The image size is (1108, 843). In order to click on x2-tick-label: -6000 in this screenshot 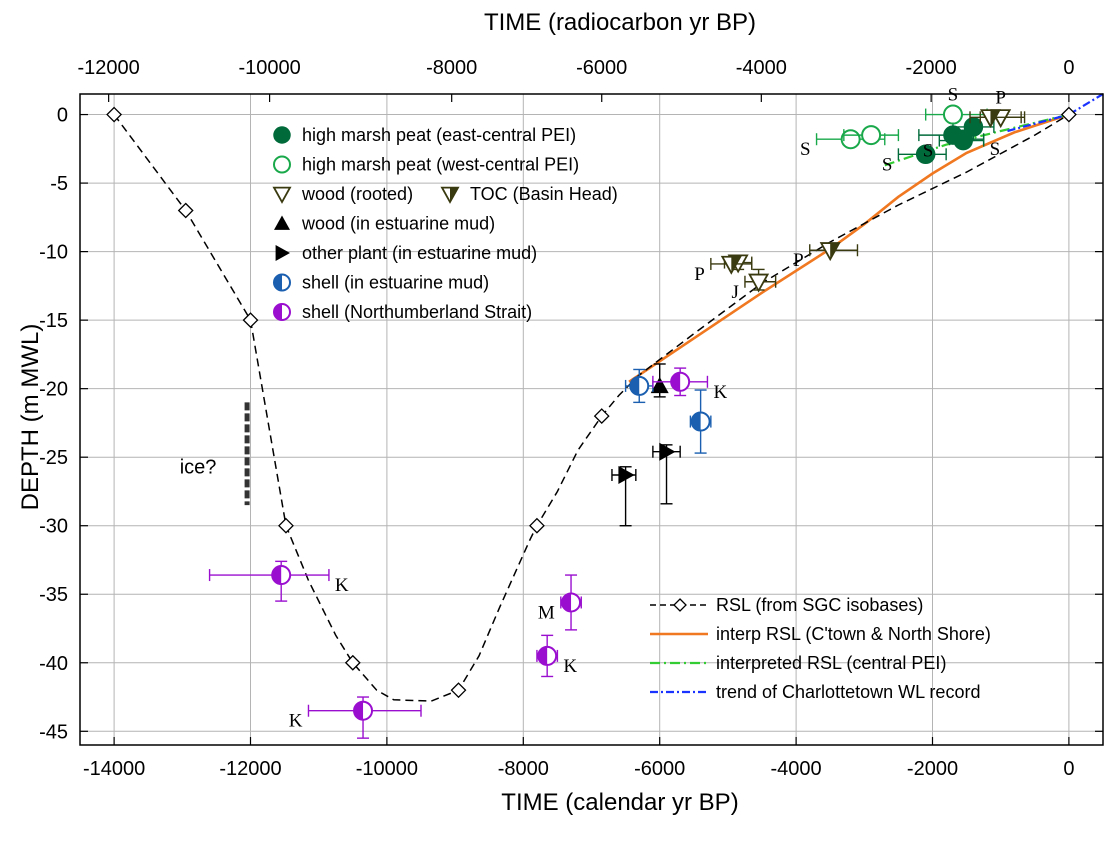, I will do `click(601, 68)`.